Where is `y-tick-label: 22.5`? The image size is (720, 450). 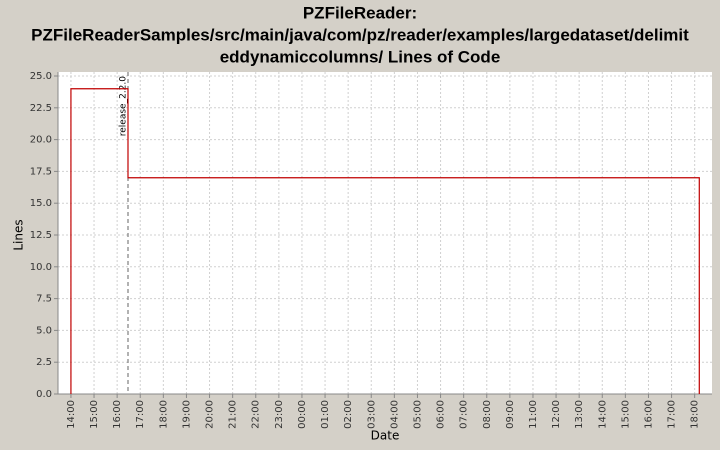 y-tick-label: 22.5 is located at coordinates (41, 108).